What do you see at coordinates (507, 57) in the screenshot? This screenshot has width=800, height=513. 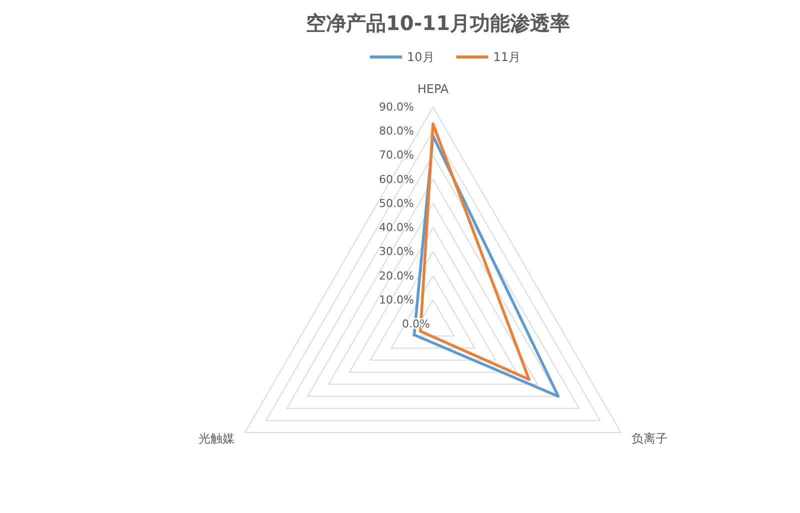 I see `legend-label: 11月` at bounding box center [507, 57].